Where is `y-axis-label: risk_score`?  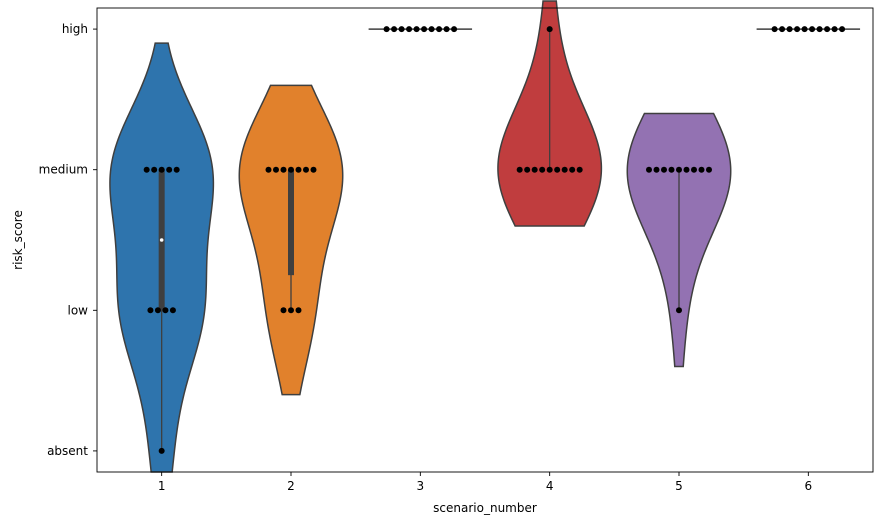
y-axis-label: risk_score is located at coordinates (18, 240).